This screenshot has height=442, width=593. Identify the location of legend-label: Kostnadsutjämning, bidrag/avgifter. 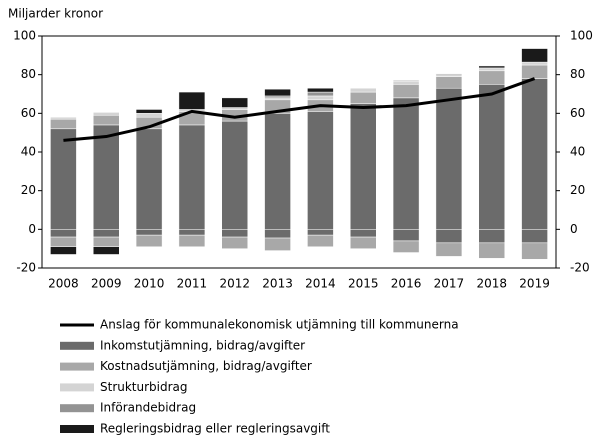
(206, 366).